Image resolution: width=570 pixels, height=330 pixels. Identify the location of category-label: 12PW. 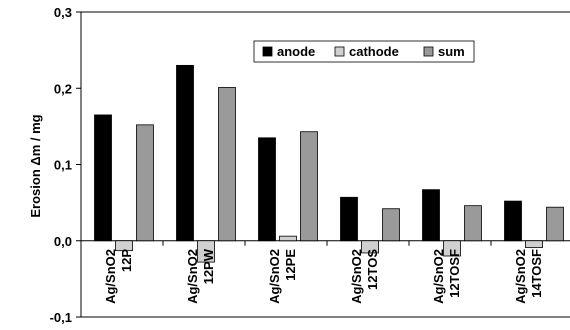
(208, 266).